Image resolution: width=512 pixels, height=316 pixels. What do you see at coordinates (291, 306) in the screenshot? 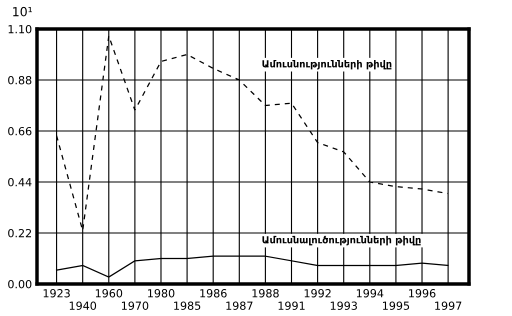
I see `x-tick-label: 1991` at bounding box center [291, 306].